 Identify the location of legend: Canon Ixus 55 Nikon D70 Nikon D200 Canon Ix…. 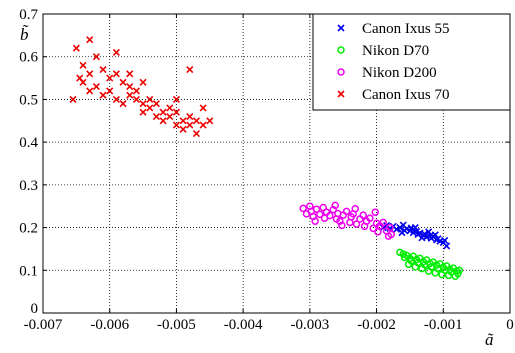
(411, 62).